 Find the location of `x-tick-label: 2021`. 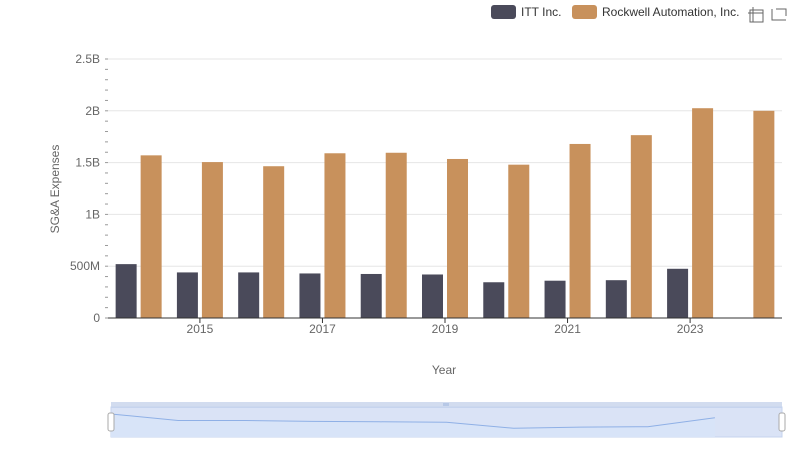

x-tick-label: 2021 is located at coordinates (567, 329).